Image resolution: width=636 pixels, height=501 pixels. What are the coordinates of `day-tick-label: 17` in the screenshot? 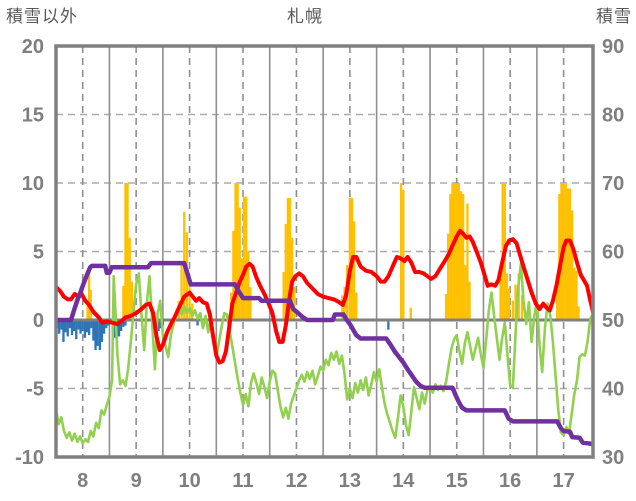 It's located at (563, 481).